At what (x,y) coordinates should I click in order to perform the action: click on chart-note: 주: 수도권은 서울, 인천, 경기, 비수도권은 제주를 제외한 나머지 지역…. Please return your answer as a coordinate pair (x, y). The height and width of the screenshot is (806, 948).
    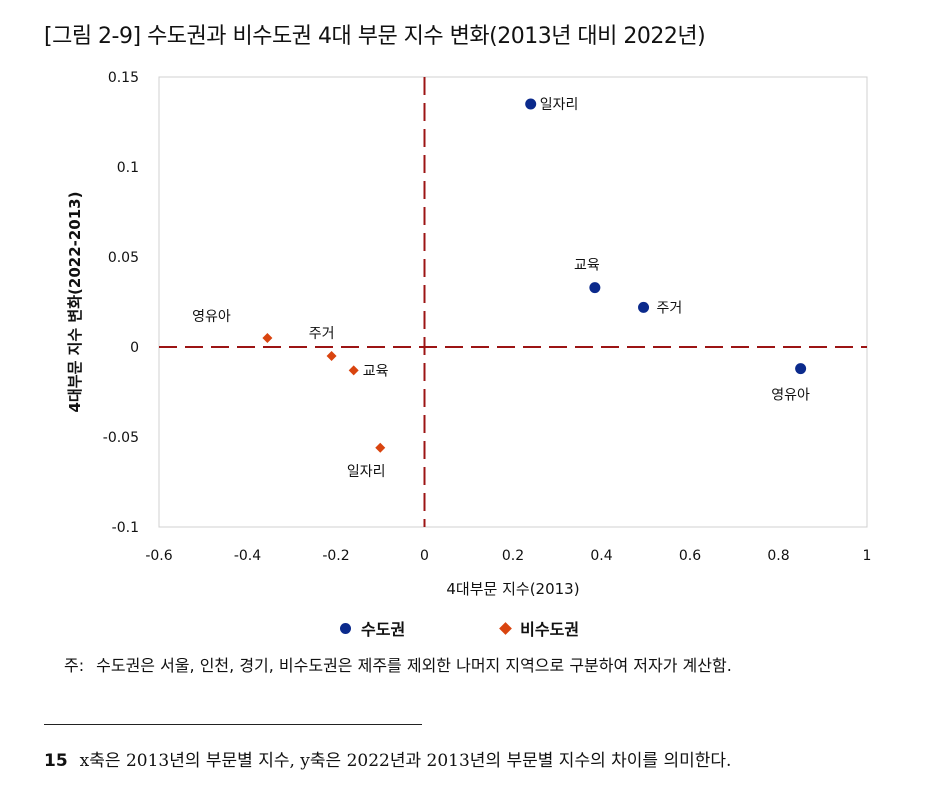
    Looking at the image, I should click on (482, 666).